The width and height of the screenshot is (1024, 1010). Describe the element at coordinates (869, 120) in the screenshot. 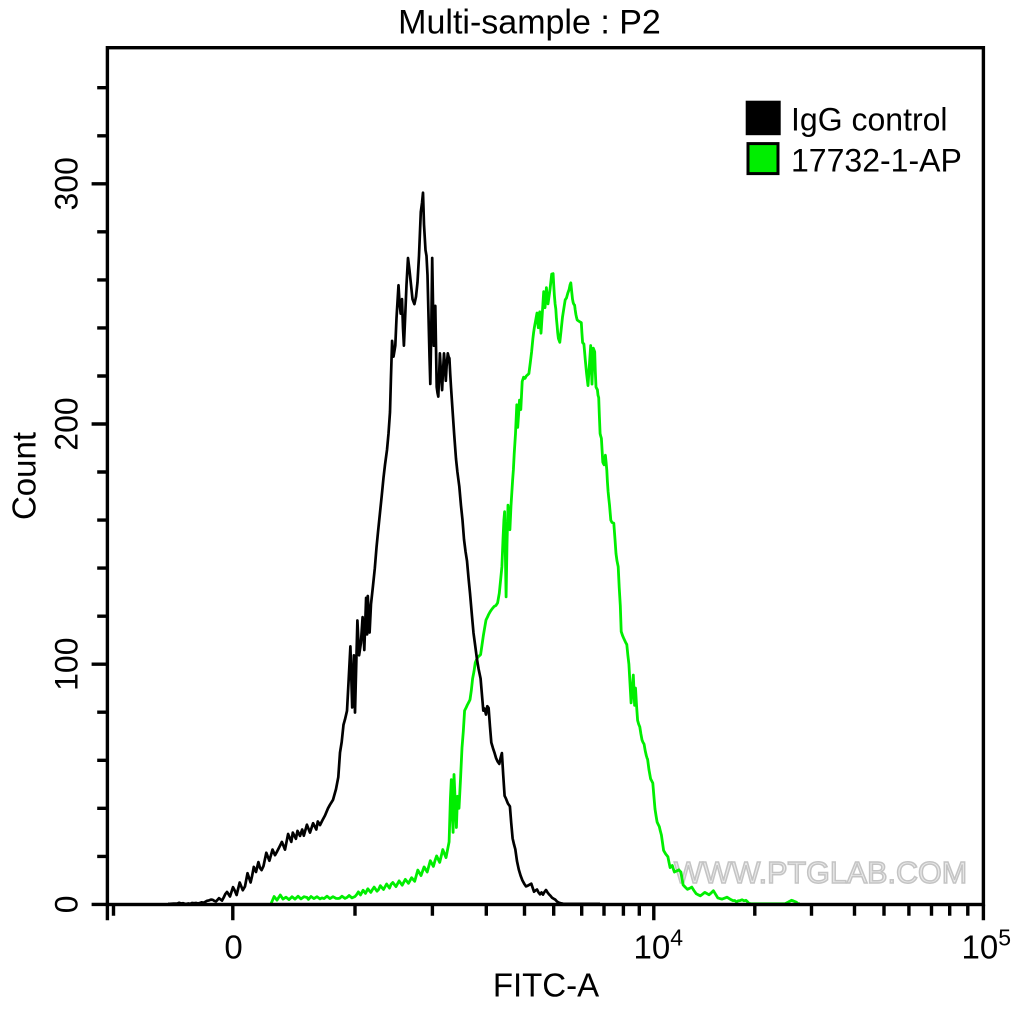

I see `svg-text: IgG control` at that location.